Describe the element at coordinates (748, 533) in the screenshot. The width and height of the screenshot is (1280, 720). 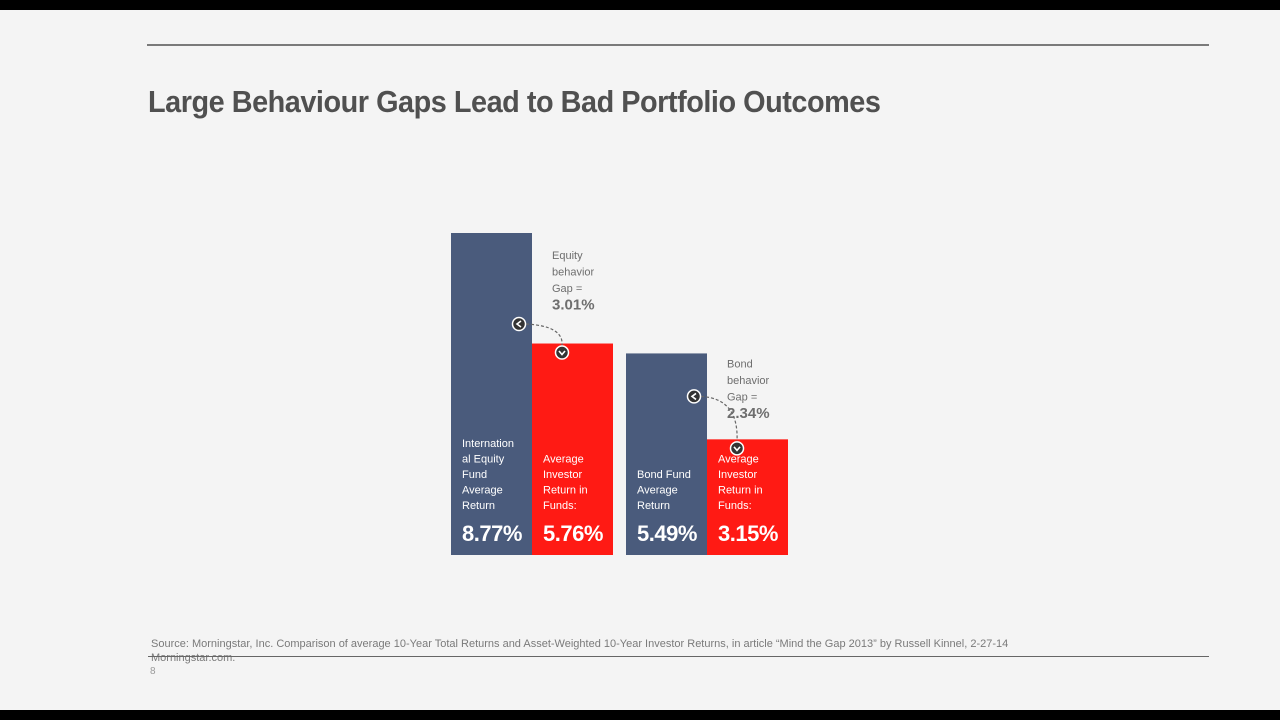
I see `bar-value-label: 3.15%` at that location.